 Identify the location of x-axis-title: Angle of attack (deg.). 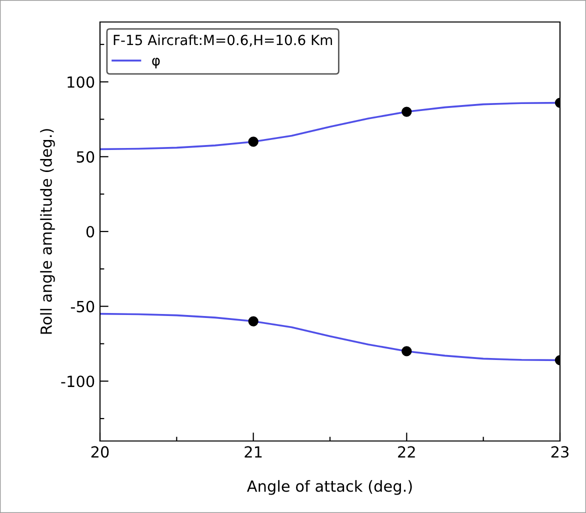
(329, 487).